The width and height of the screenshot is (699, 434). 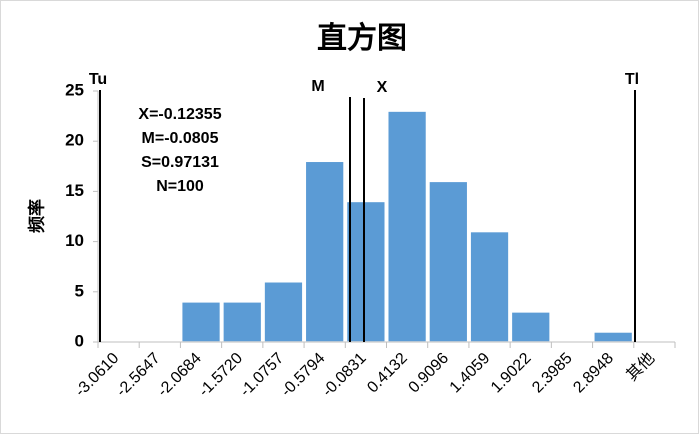 What do you see at coordinates (74, 89) in the screenshot?
I see `y-tick-label: 25` at bounding box center [74, 89].